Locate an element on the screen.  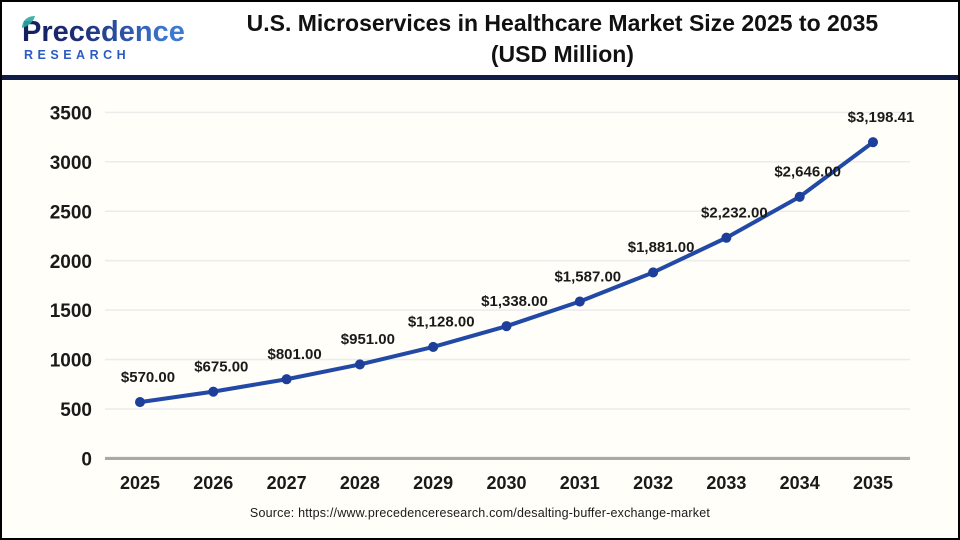
y-tick-label: 2000 is located at coordinates (71, 262).